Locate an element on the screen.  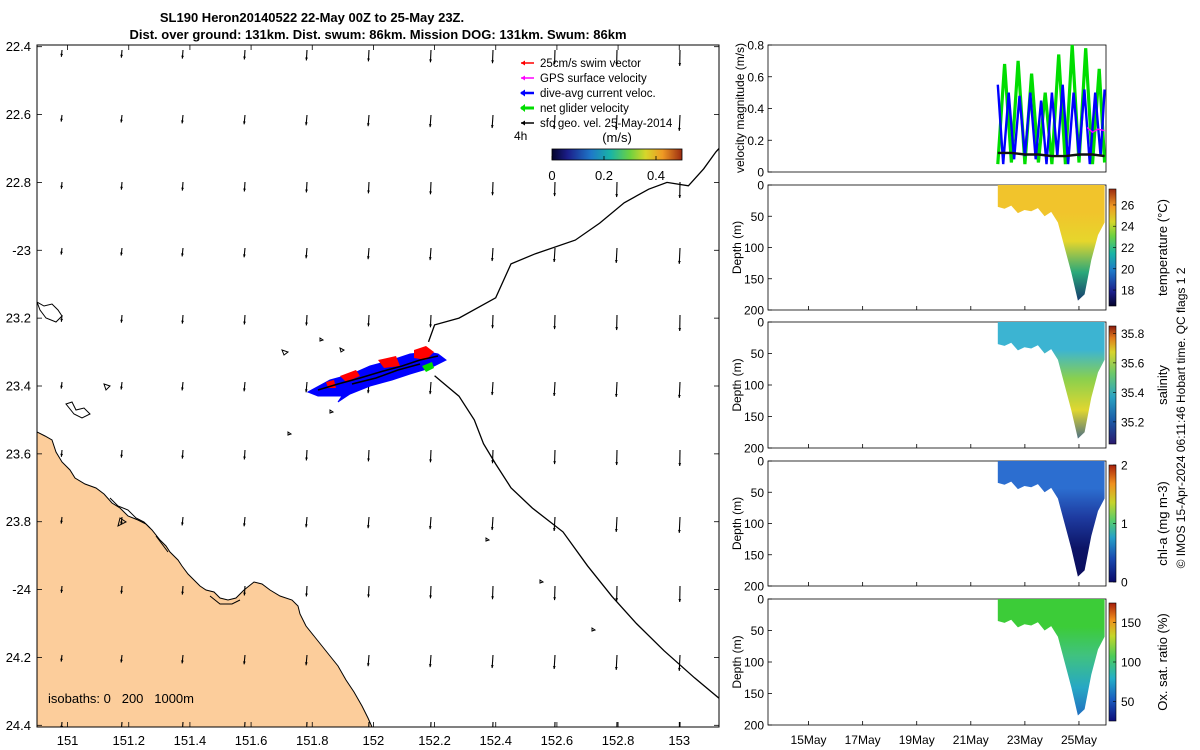
legend-net-velocity-label: net glider velocity is located at coordinates (584, 109).